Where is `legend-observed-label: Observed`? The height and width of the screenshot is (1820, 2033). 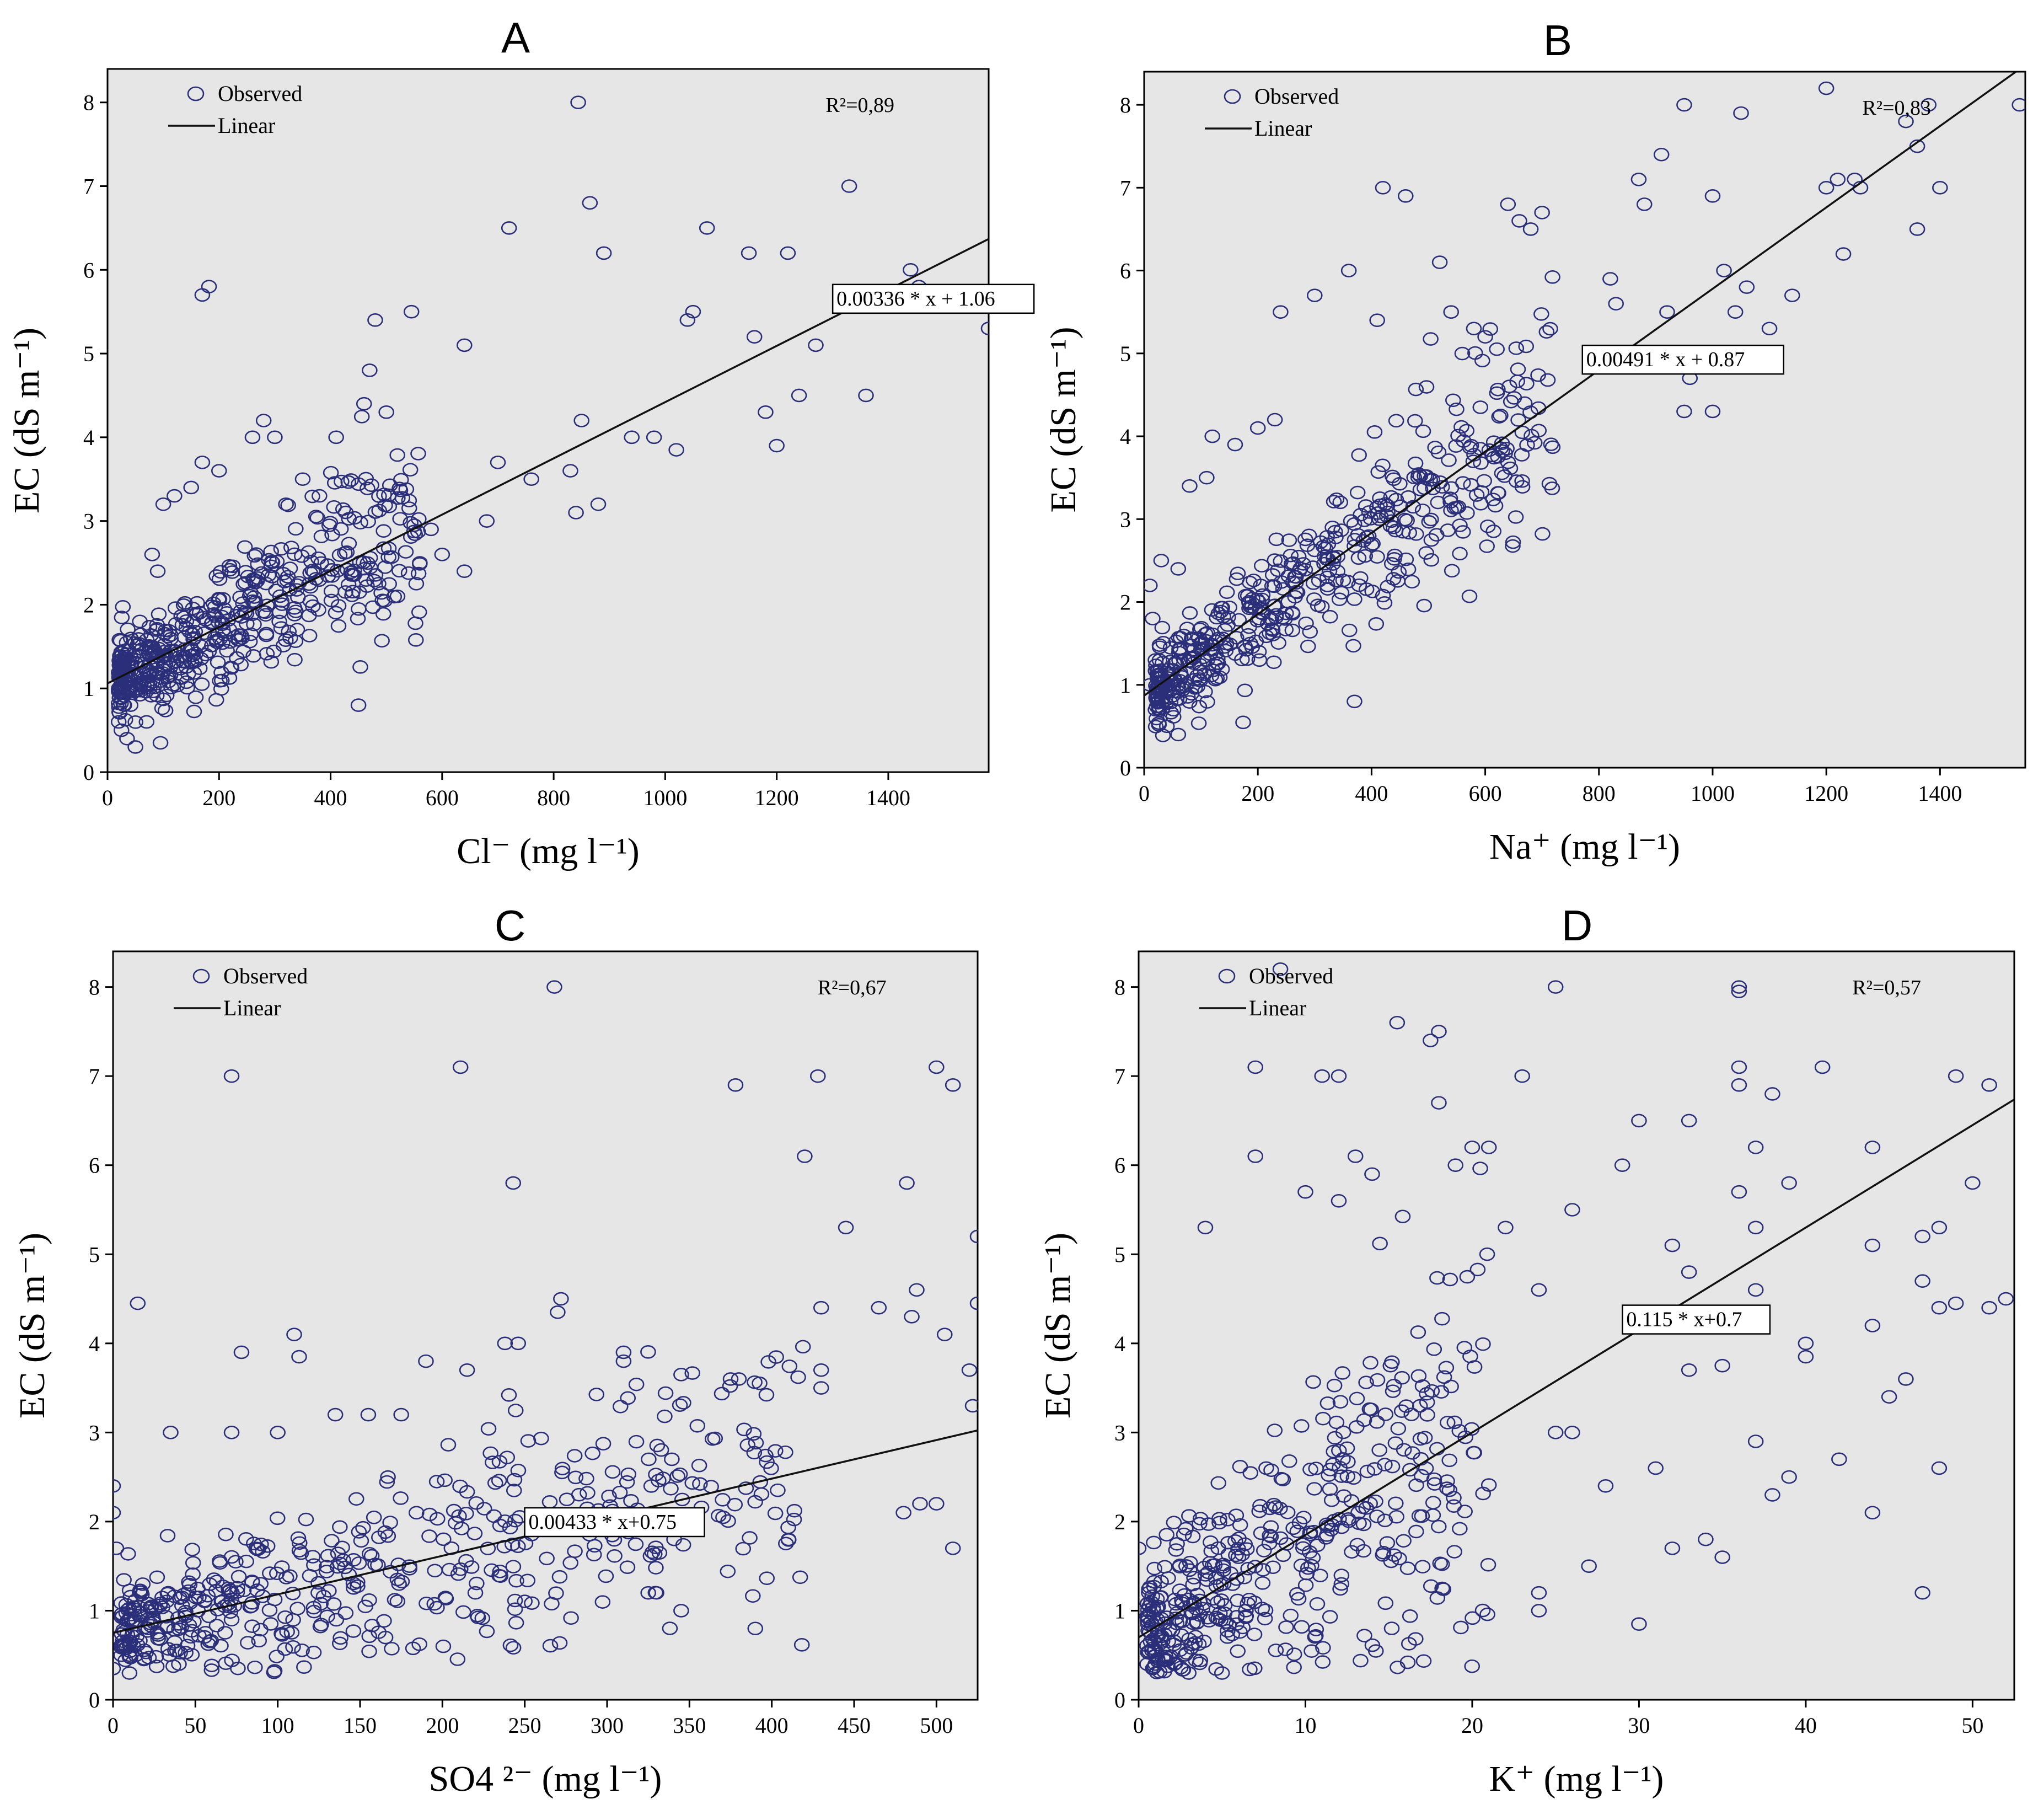 legend-observed-label: Observed is located at coordinates (1291, 975).